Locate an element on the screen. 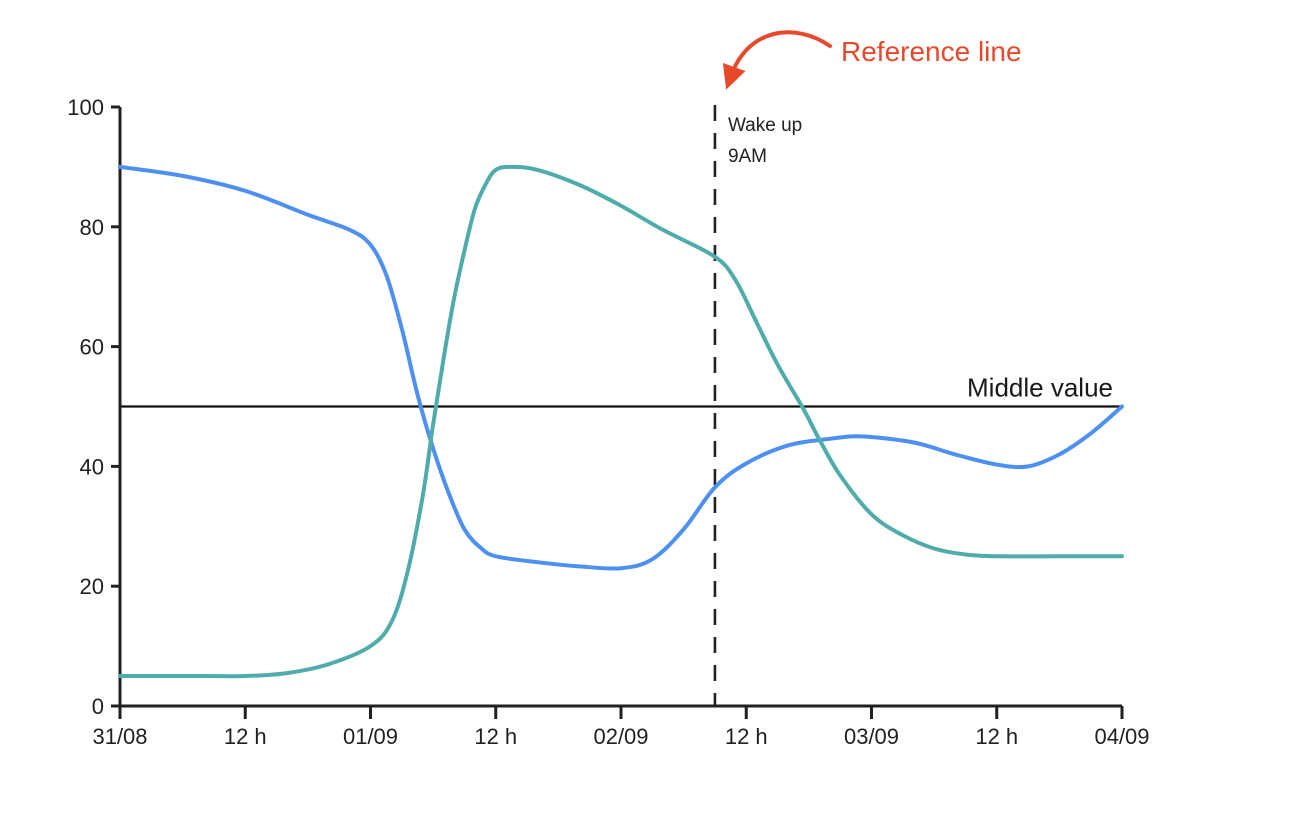 The height and width of the screenshot is (827, 1290). x-tick-label: 31/08 is located at coordinates (119, 736).